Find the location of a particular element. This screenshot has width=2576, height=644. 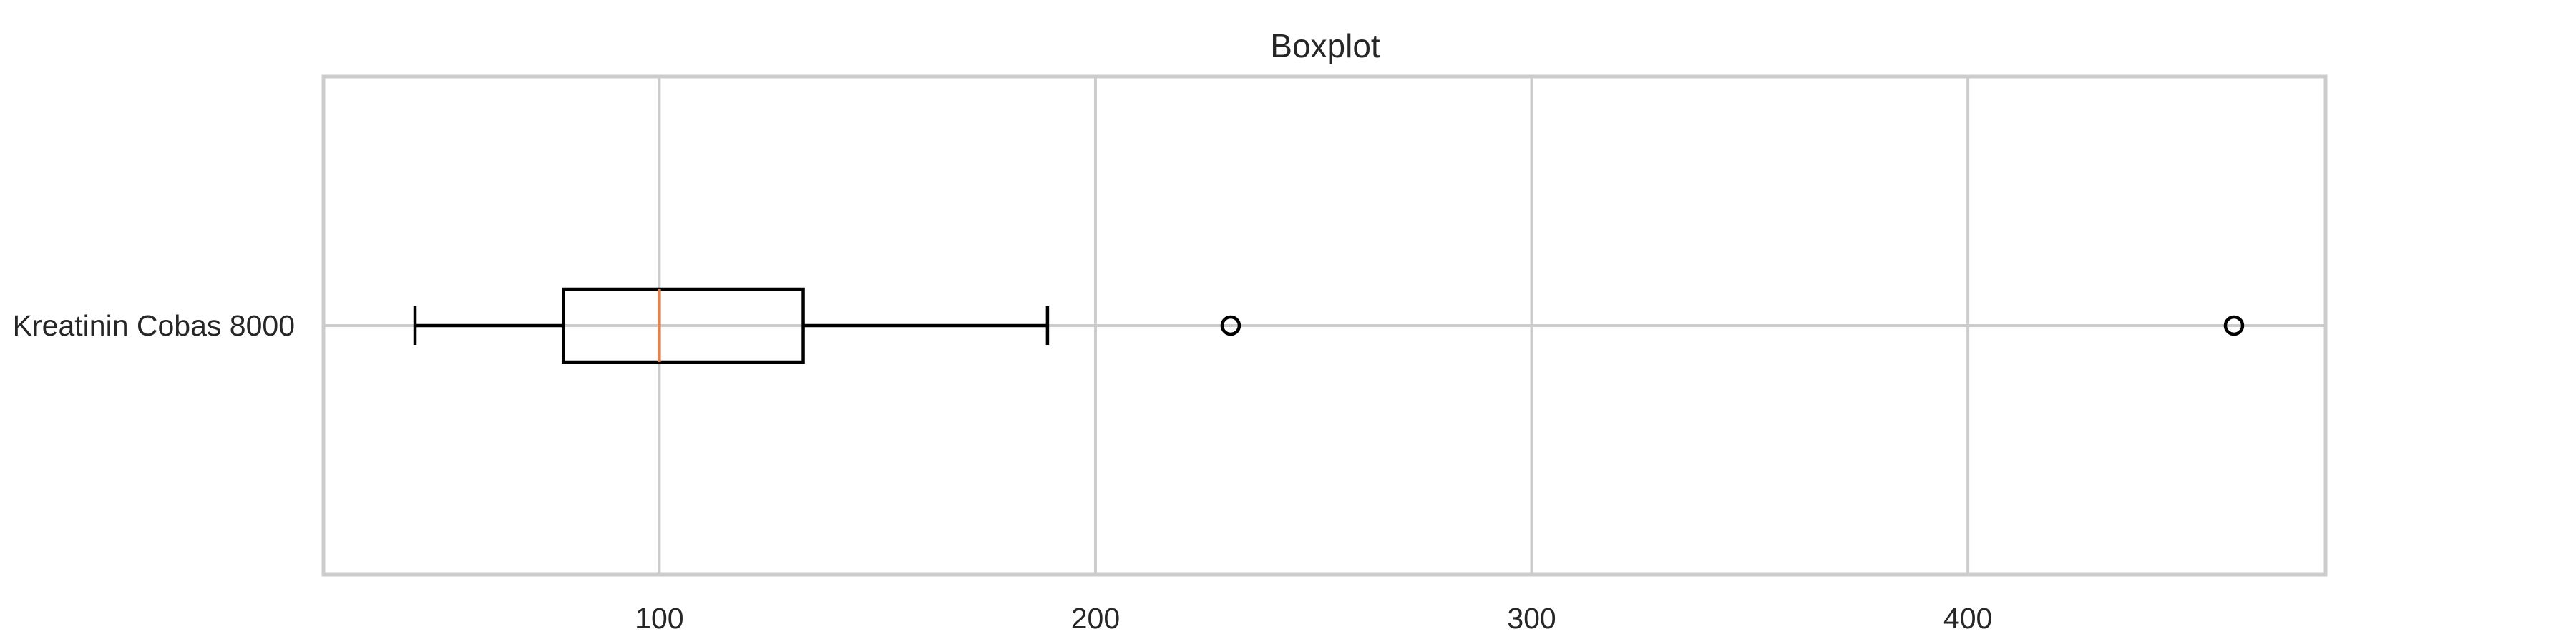

chart-title: Boxplot is located at coordinates (1325, 45).